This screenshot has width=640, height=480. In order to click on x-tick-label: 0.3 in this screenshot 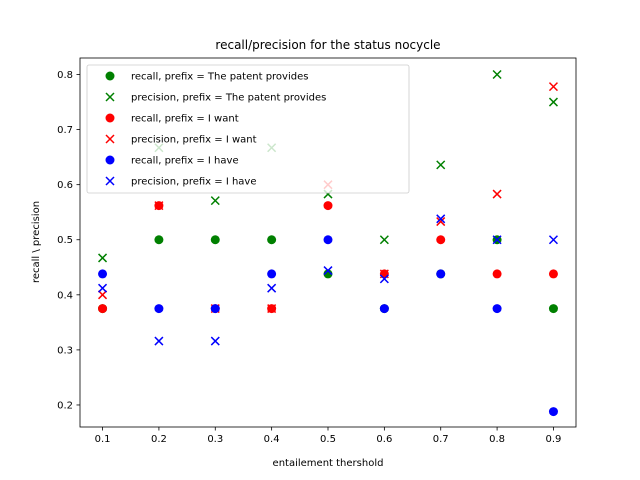, I will do `click(215, 439)`.